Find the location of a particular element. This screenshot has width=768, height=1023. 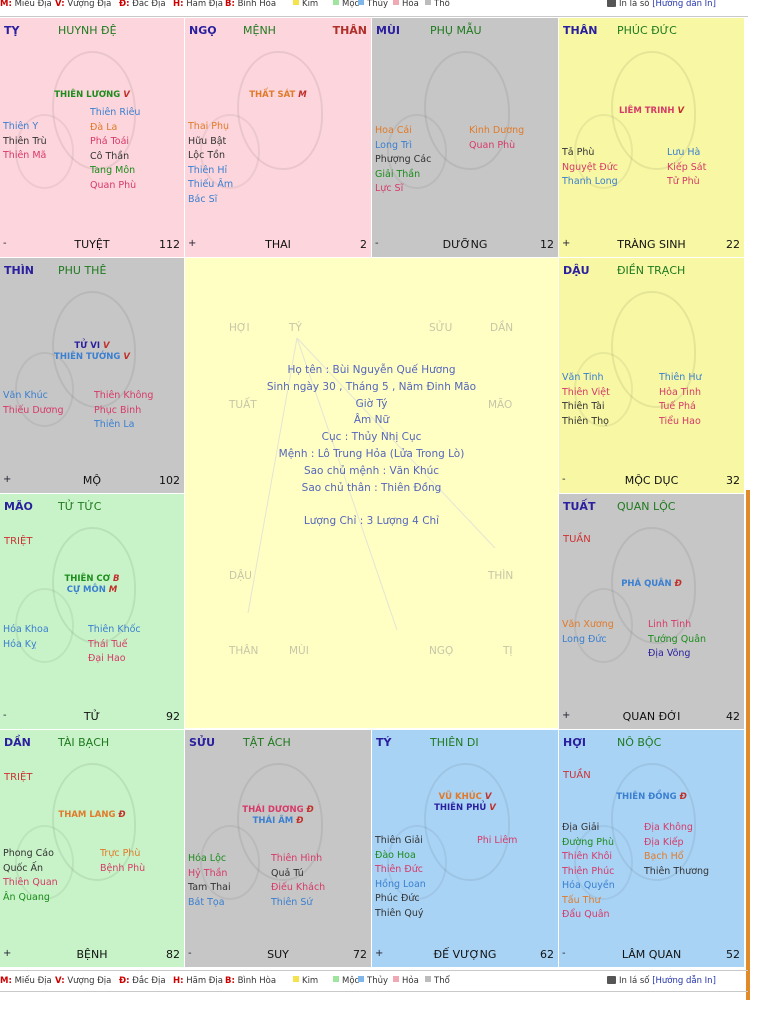

tuan-triet-marker: TUẦN is located at coordinates (577, 775).